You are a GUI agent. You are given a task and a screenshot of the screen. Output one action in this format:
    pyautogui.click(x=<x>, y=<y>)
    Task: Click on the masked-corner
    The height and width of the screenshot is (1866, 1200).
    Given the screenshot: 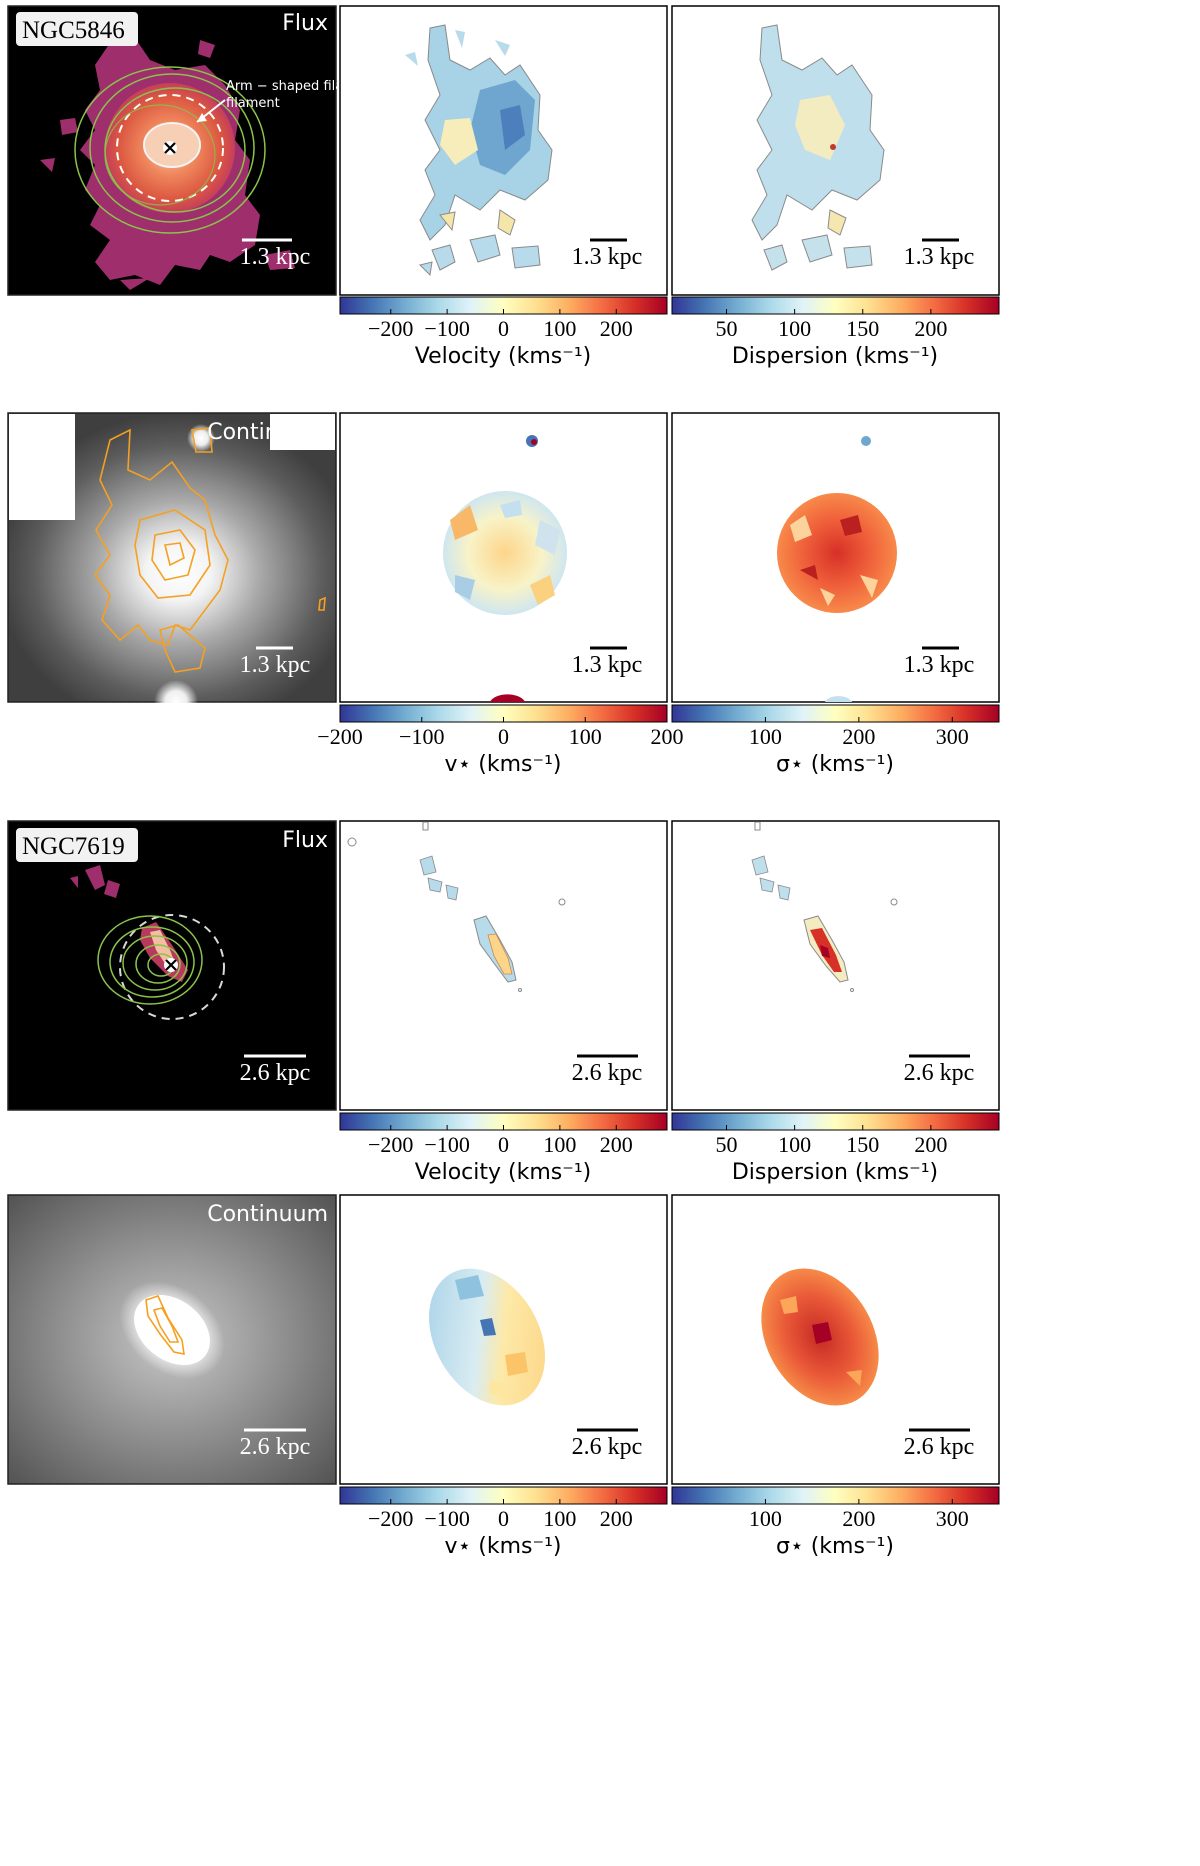 What is the action you would take?
    pyautogui.click(x=172, y=467)
    